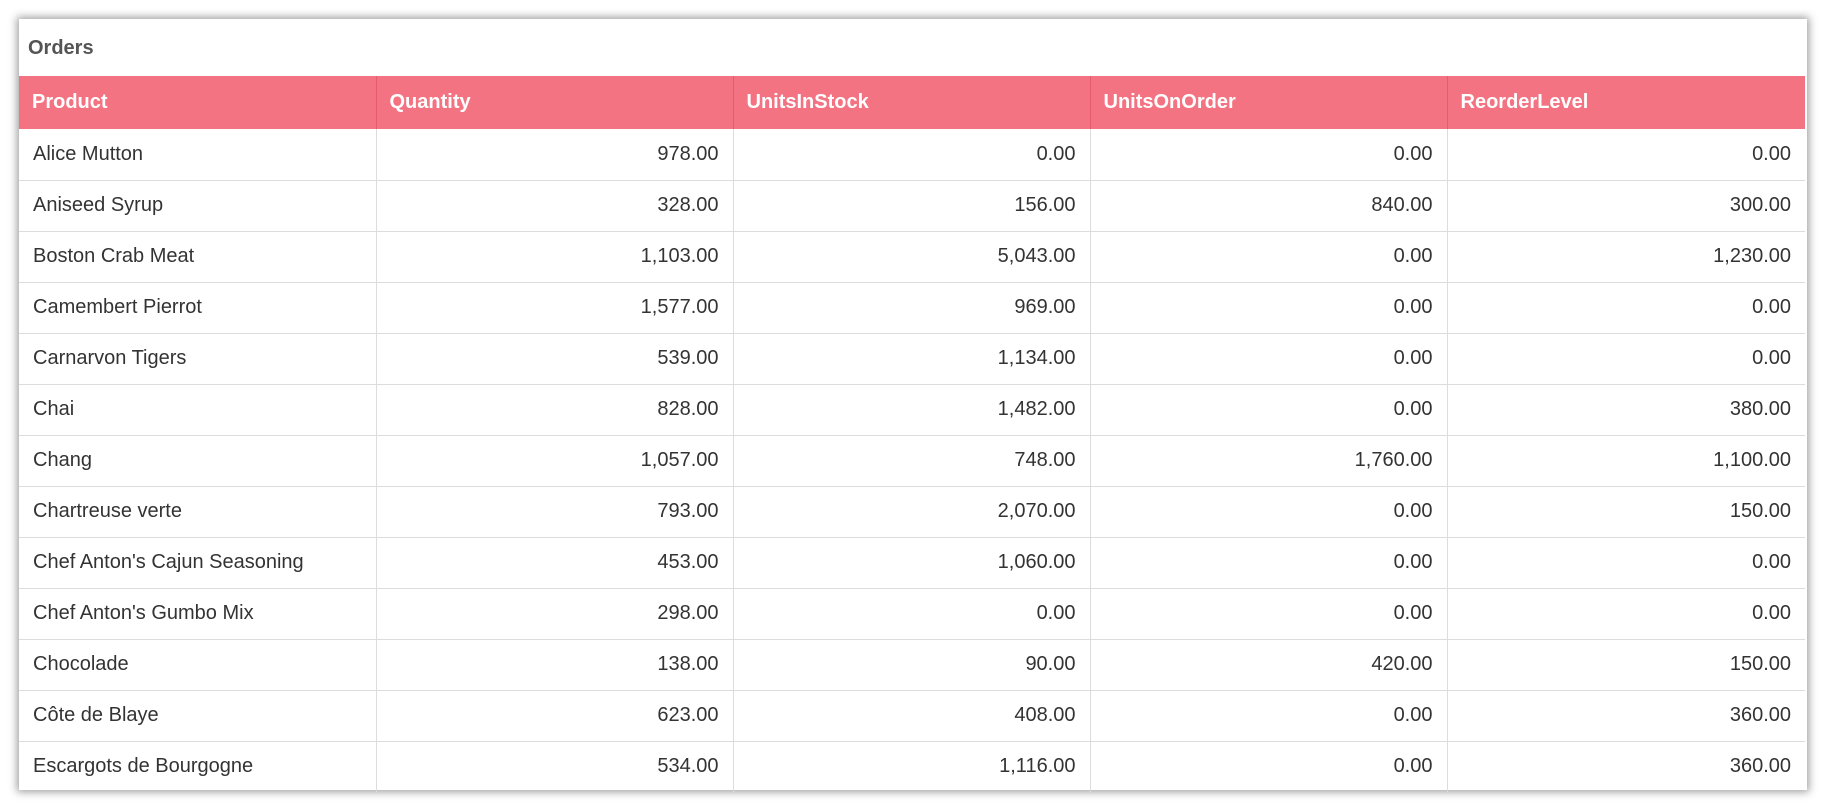 This screenshot has width=1828, height=811. Describe the element at coordinates (1626, 206) in the screenshot. I see `cell-reorder-level: 300.00` at that location.